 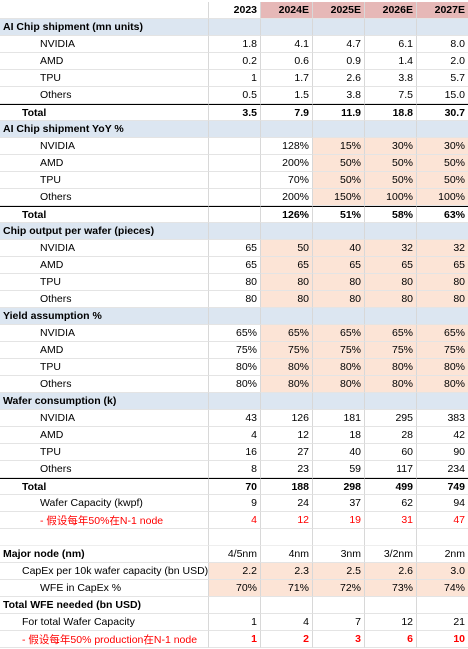 What do you see at coordinates (287, 197) in the screenshot?
I see `value-cell: 200%` at bounding box center [287, 197].